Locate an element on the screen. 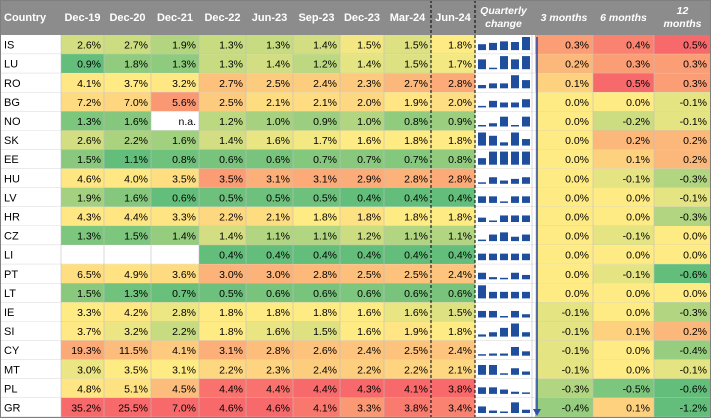  header-change: 12 is located at coordinates (683, 11).